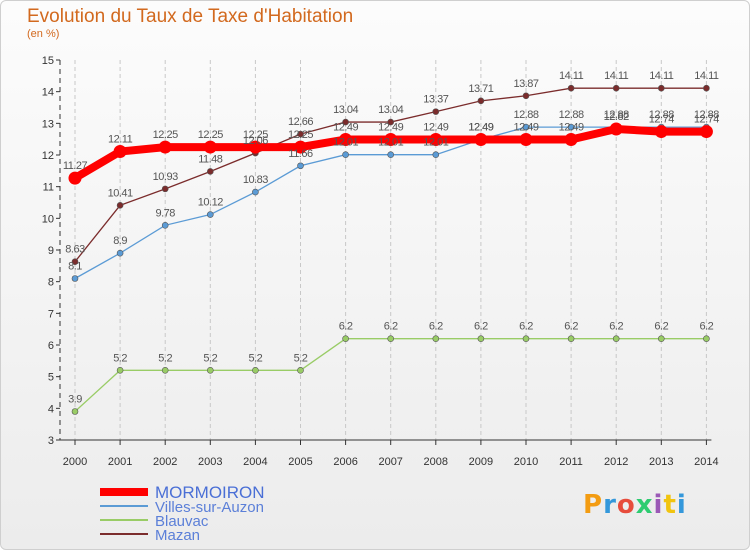 This screenshot has width=750, height=550. What do you see at coordinates (75, 400) in the screenshot?
I see `data-label: 3.9` at bounding box center [75, 400].